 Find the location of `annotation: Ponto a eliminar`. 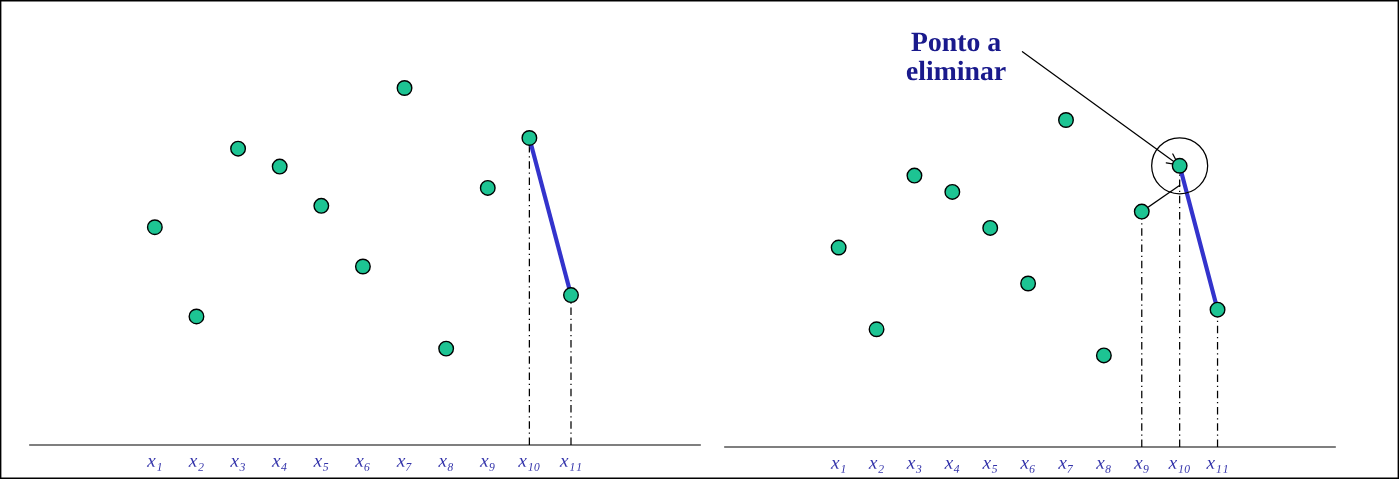

annotation: Ponto a eliminar is located at coordinates (956, 56).